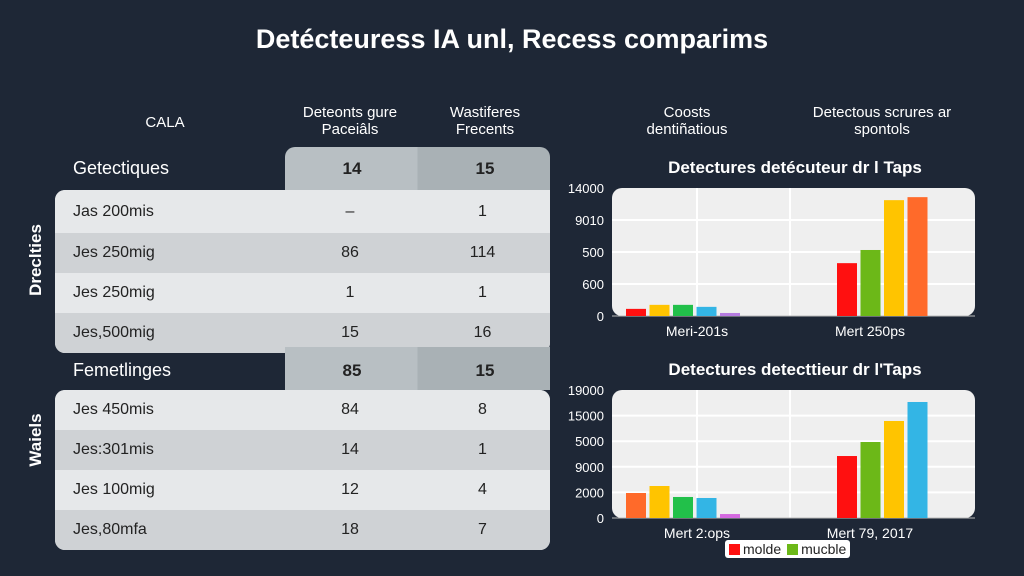 The image size is (1024, 576). I want to click on table-row: Jas 200mis – 1, so click(302, 211).